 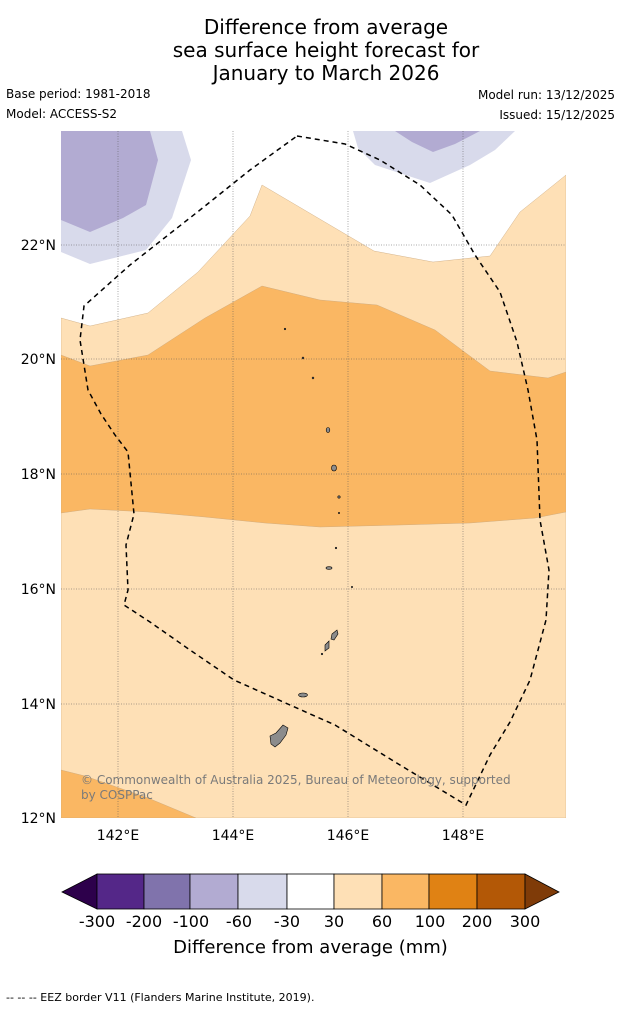 I want to click on colorbar-extend-high, so click(x=542, y=891).